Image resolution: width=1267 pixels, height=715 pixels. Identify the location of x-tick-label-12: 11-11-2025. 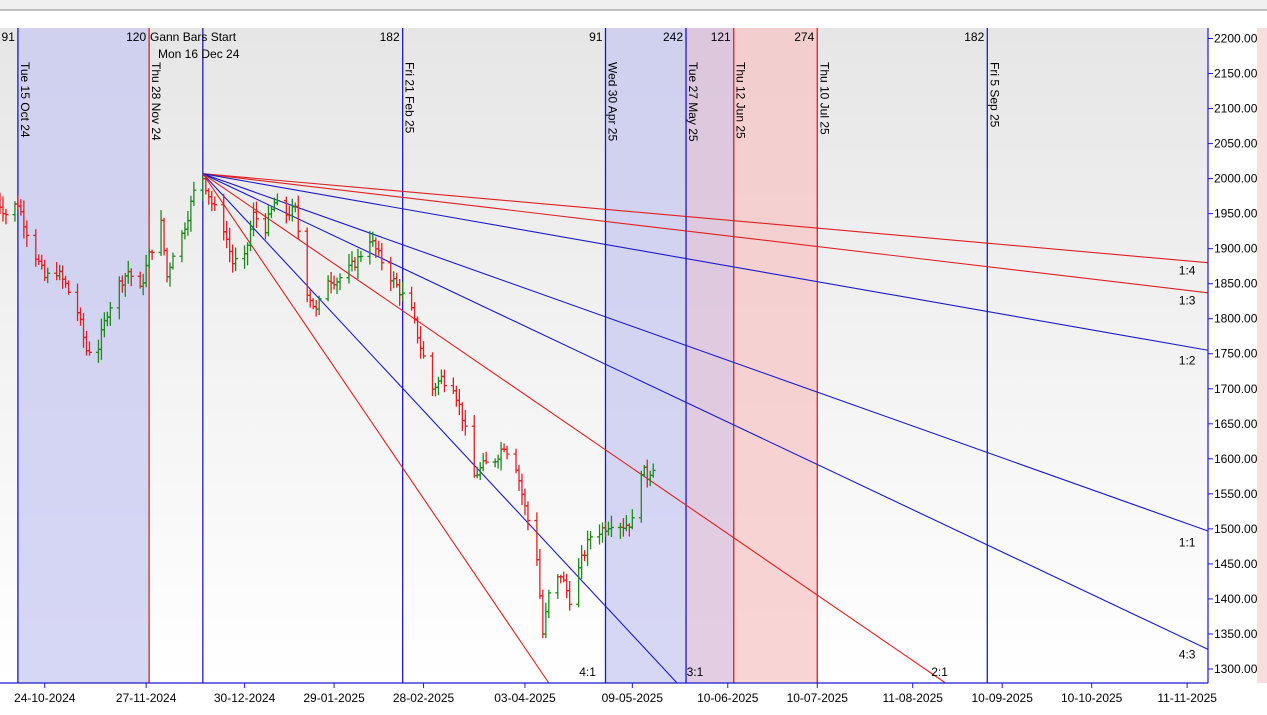
(1187, 698).